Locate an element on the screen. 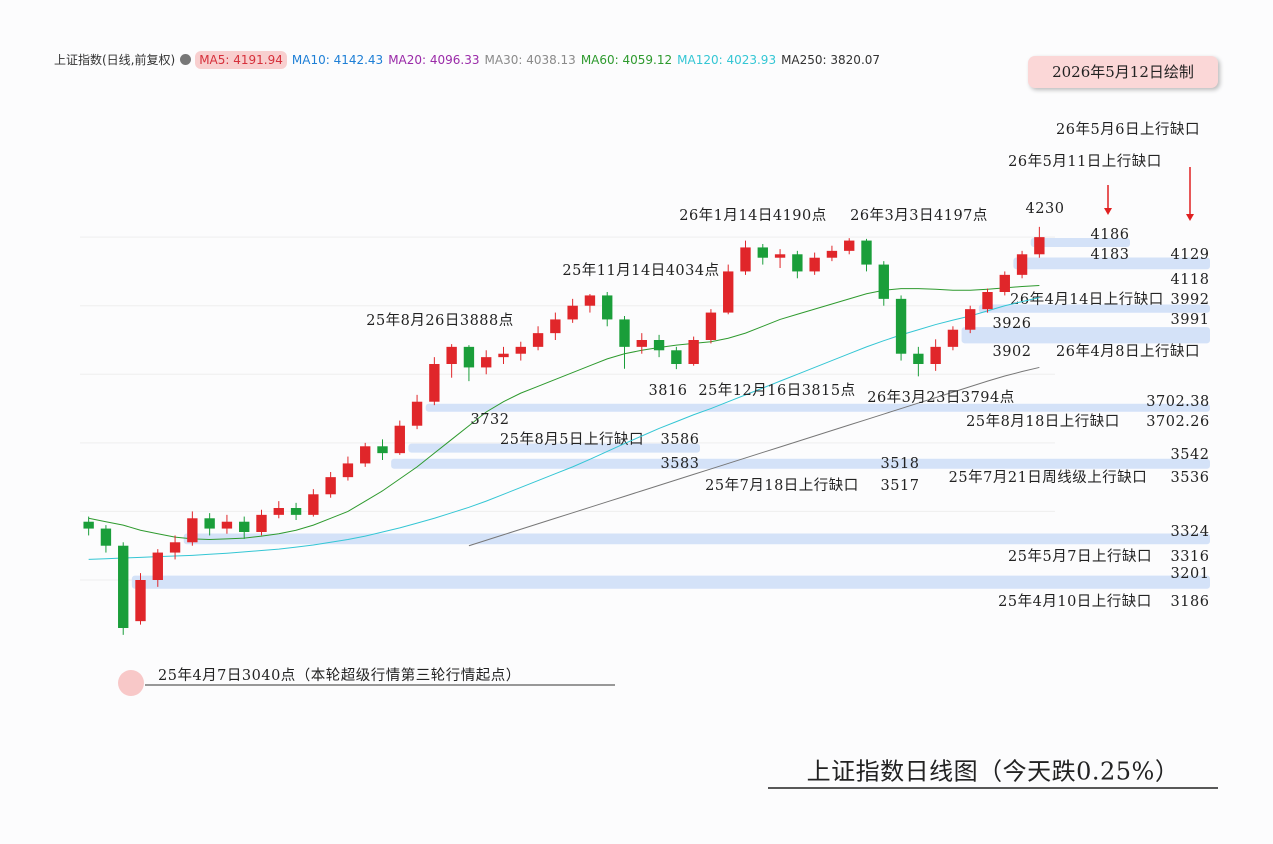  gap-label: 26年4月14日上行缺口 is located at coordinates (1087, 299).